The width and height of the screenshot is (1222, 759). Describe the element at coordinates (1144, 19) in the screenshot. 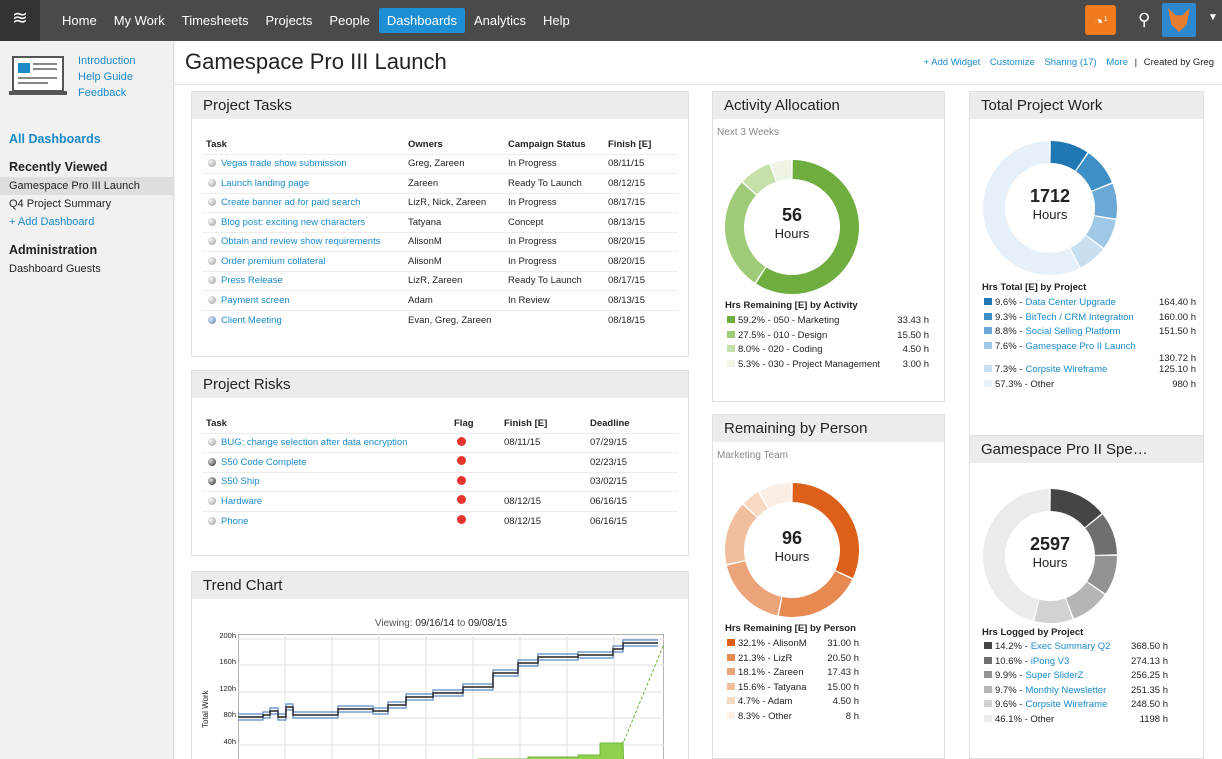

I see `search-icon: ⚲` at that location.